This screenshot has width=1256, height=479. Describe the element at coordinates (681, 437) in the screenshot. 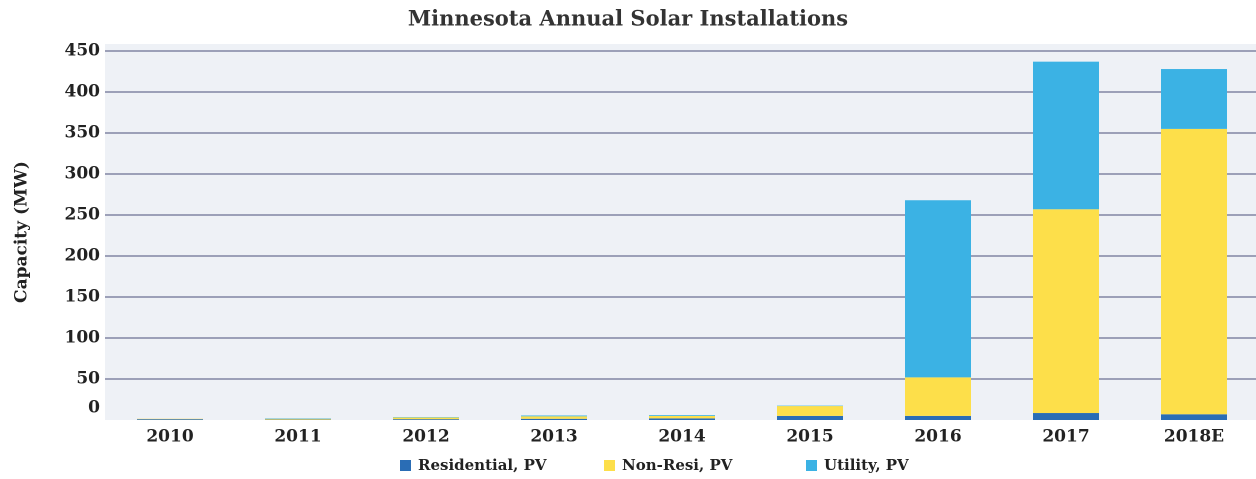

I see `x-tick-label: 2014` at that location.